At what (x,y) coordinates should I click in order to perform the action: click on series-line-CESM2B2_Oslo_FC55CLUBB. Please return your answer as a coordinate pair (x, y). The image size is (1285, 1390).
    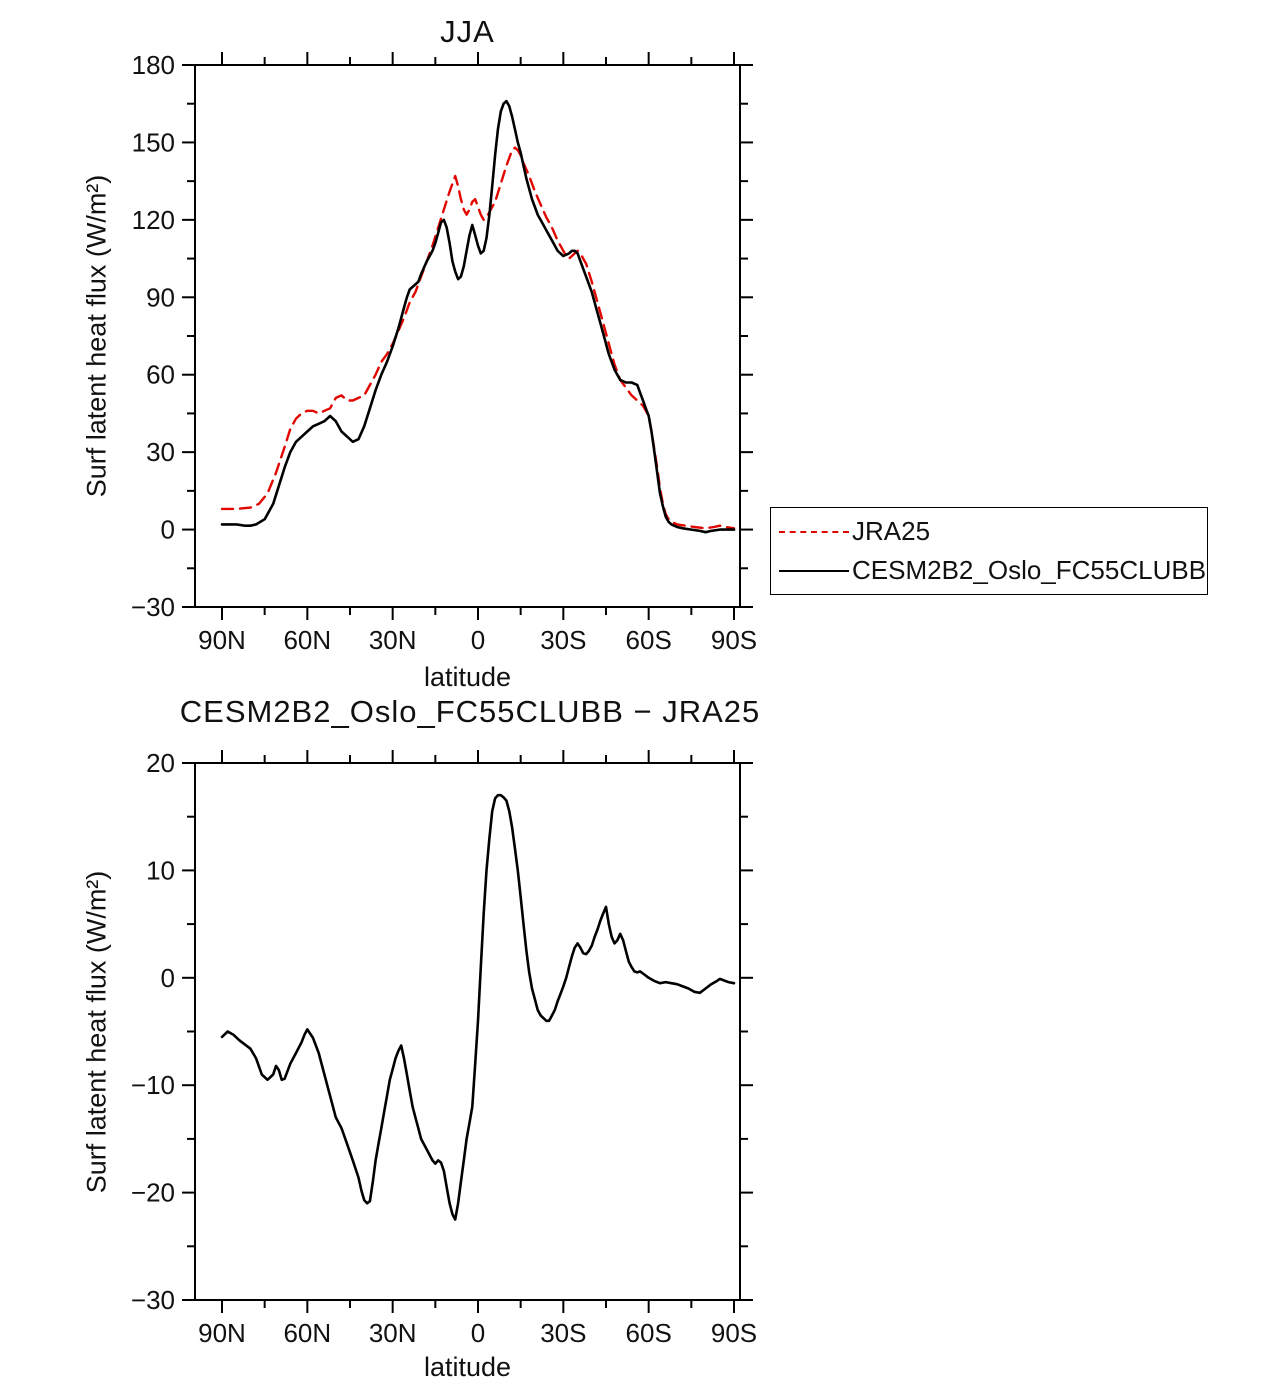
    Looking at the image, I should click on (478, 316).